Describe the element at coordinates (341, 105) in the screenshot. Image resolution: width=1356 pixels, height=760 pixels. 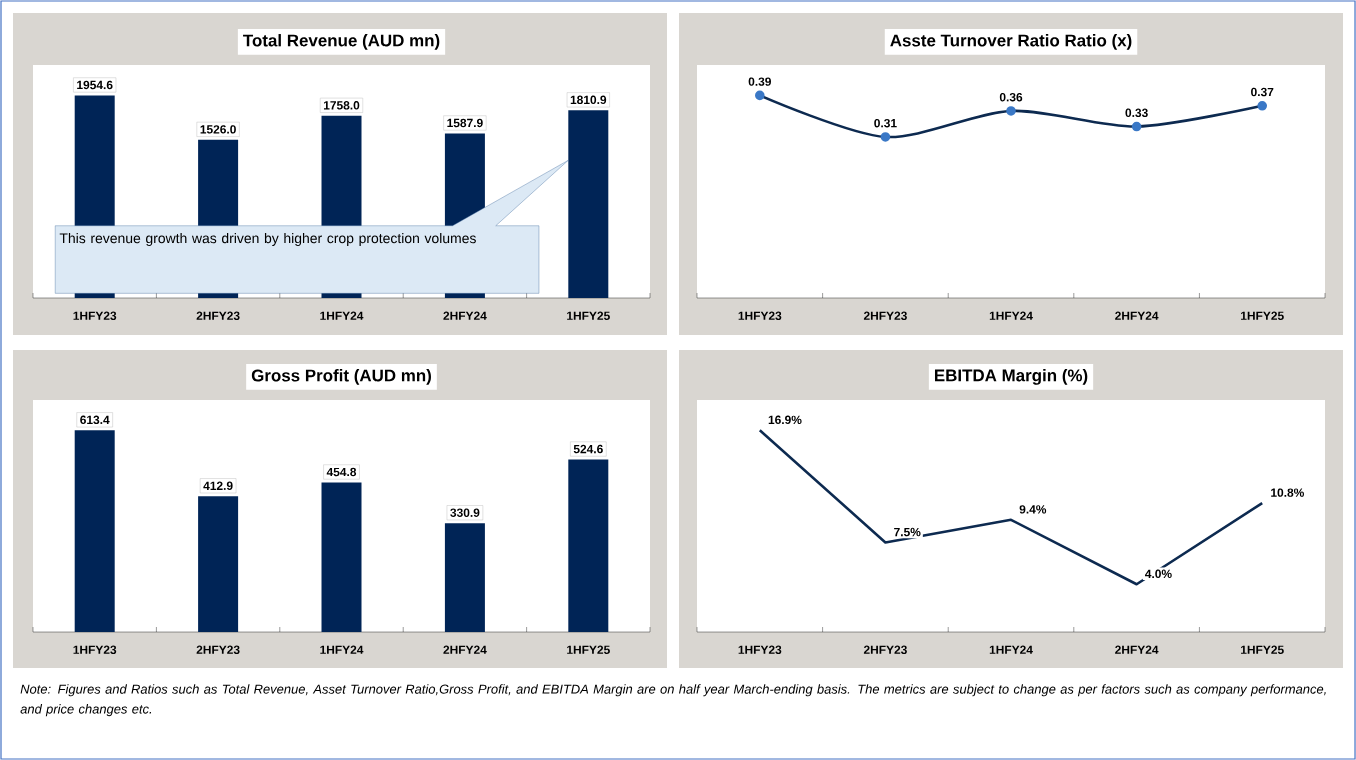
I see `data-label: 1758.0` at that location.